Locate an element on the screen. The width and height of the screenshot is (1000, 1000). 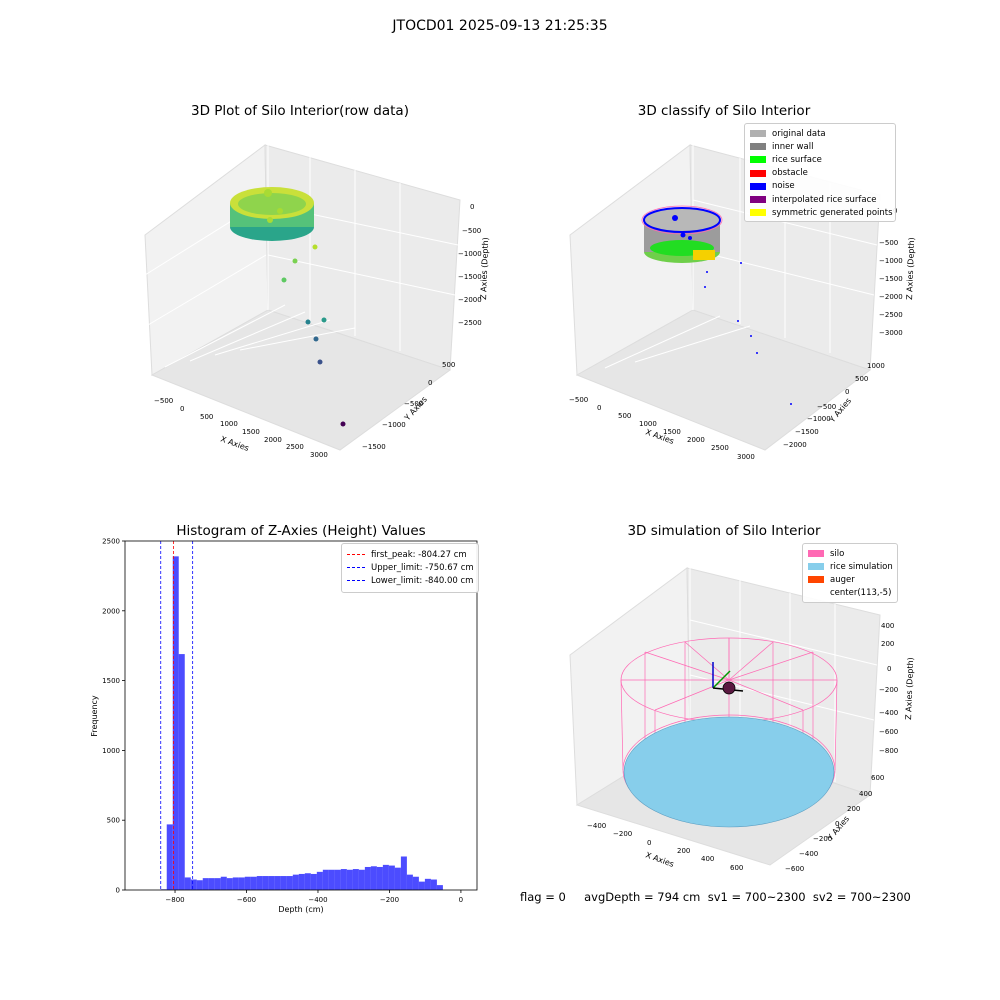
simulation-x-label: X Axies is located at coordinates (659, 859).